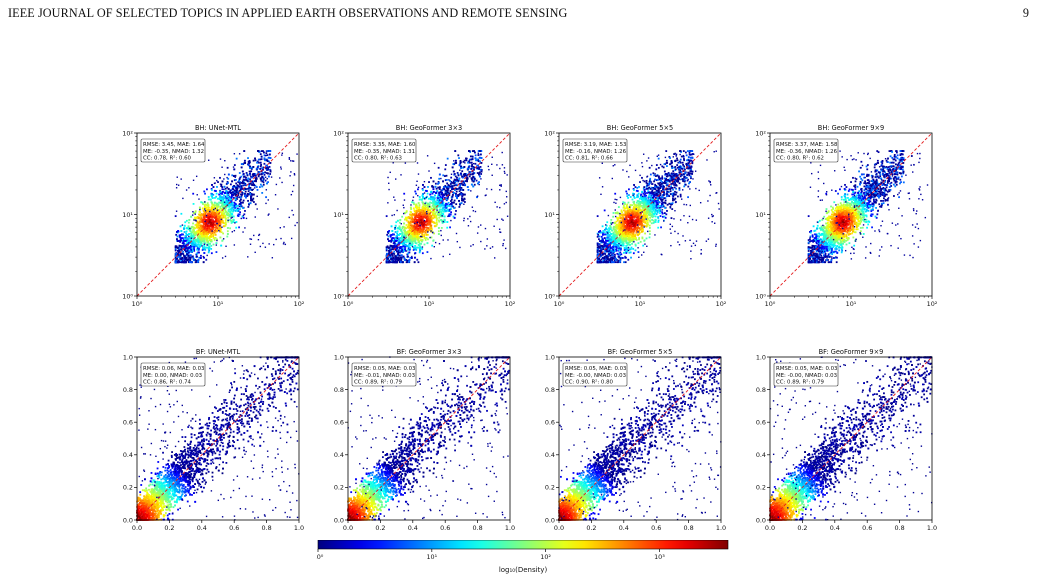 This screenshot has height=584, width=1041. Describe the element at coordinates (429, 352) in the screenshot. I see `panel-title: BF: GeoFormer 3×3` at that location.